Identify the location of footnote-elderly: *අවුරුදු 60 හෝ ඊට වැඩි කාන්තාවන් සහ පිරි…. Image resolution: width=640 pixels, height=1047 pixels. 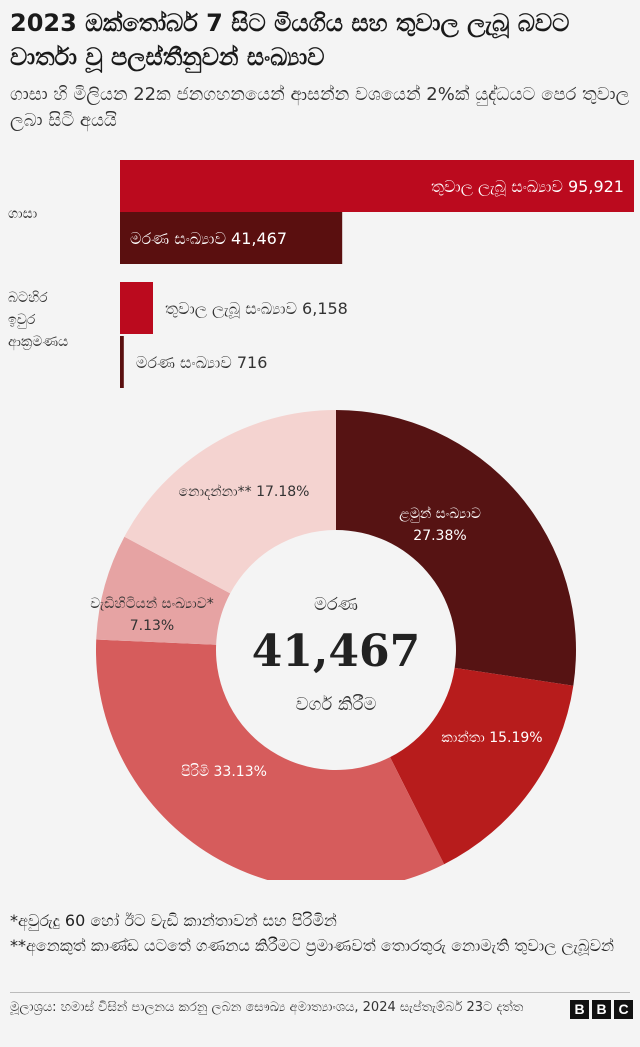
(173, 920).